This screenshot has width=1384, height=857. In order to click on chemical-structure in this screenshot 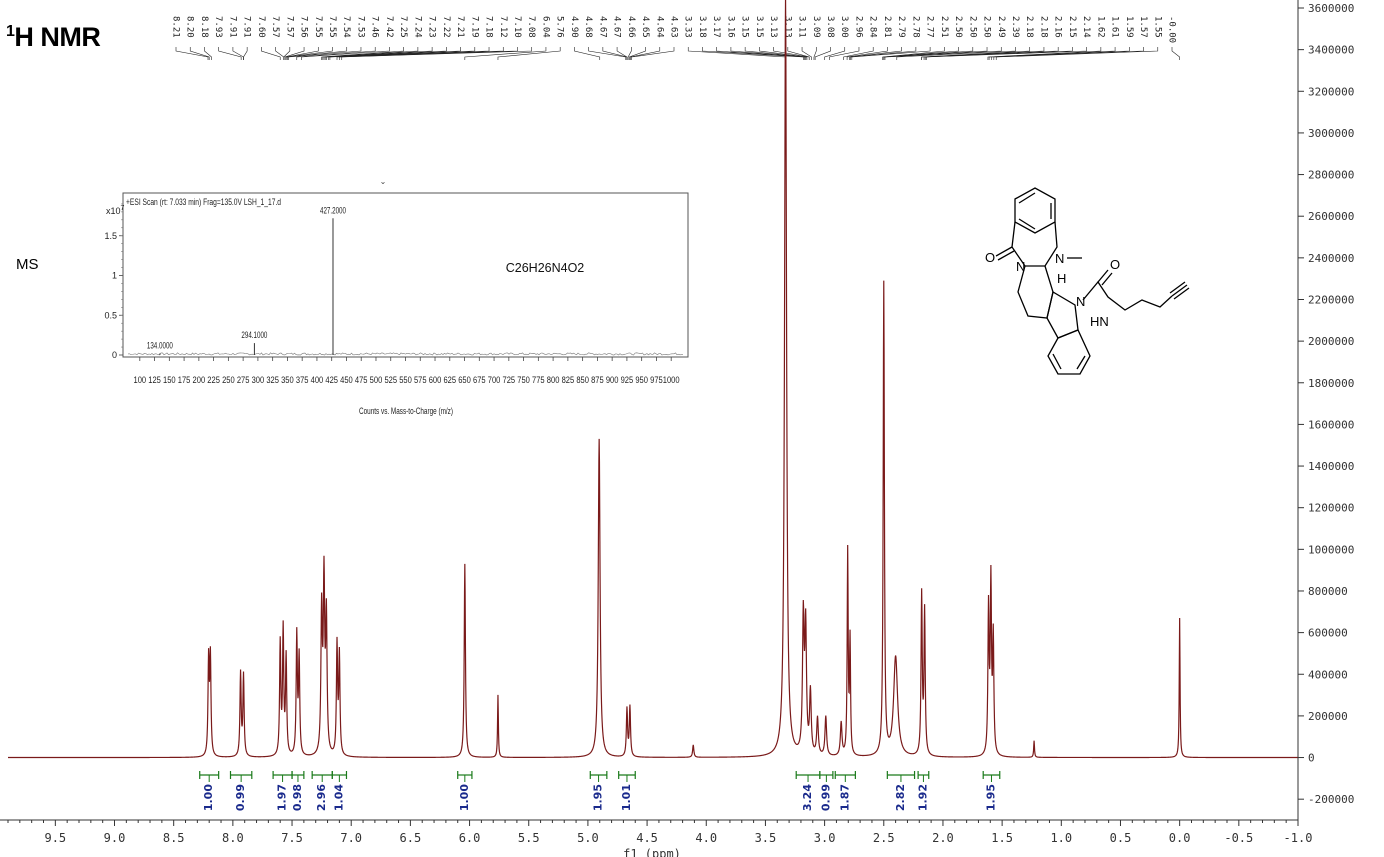, I will do `click(1092, 281)`.